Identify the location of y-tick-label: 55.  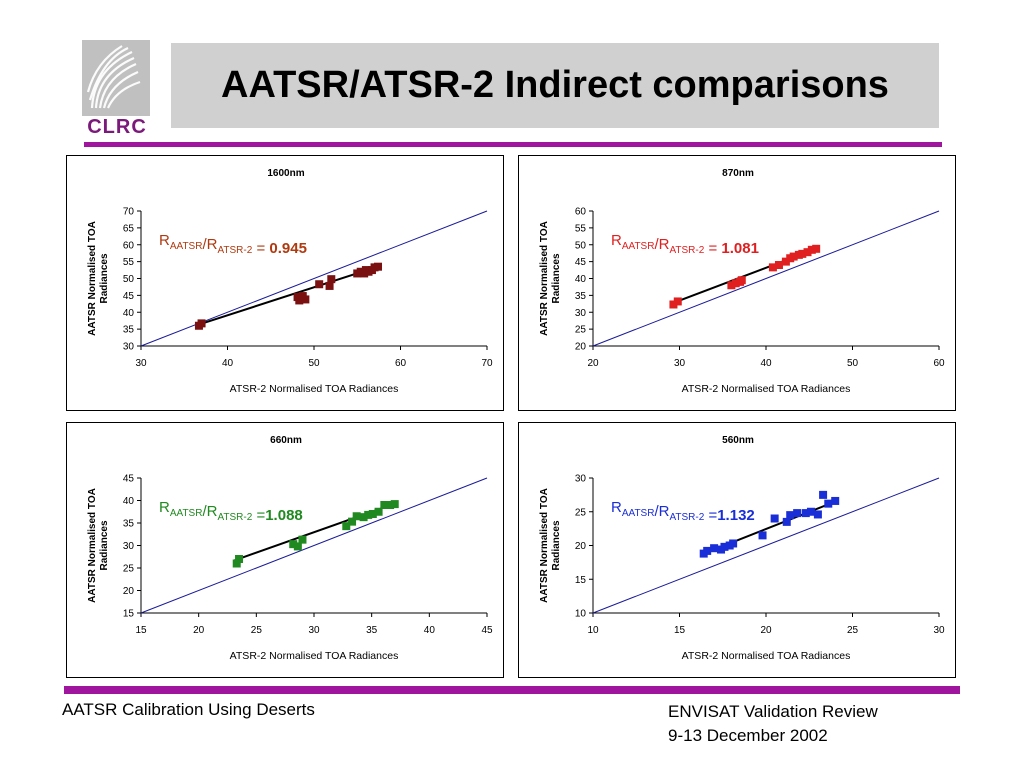
(129, 262).